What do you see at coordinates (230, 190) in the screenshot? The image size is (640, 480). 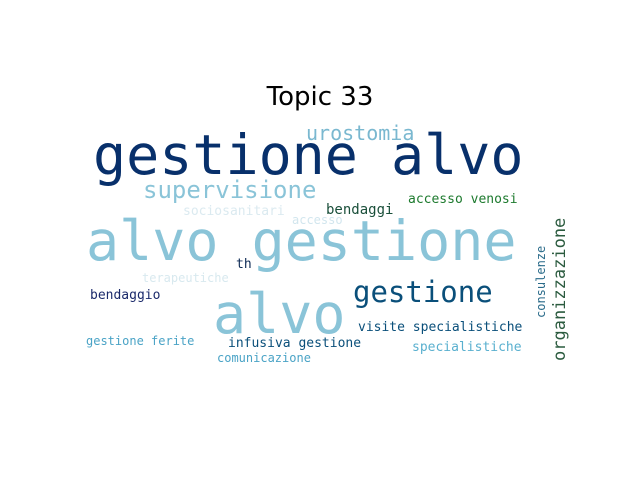 I see `word-supervisione: supervisione` at bounding box center [230, 190].